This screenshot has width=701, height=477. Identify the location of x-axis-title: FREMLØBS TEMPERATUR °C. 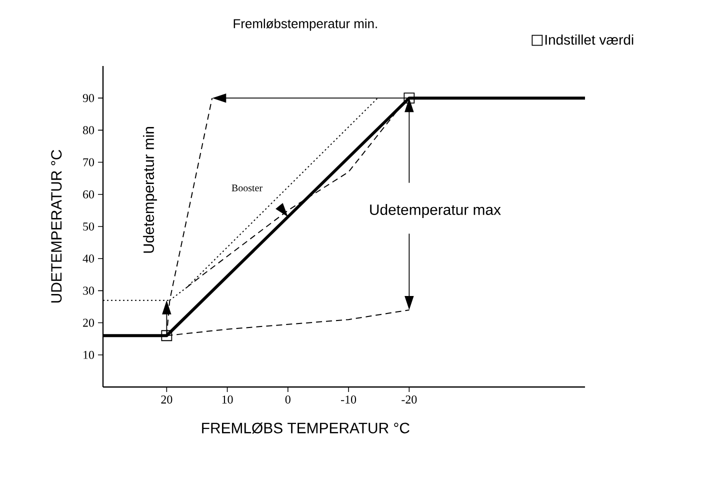
(306, 428).